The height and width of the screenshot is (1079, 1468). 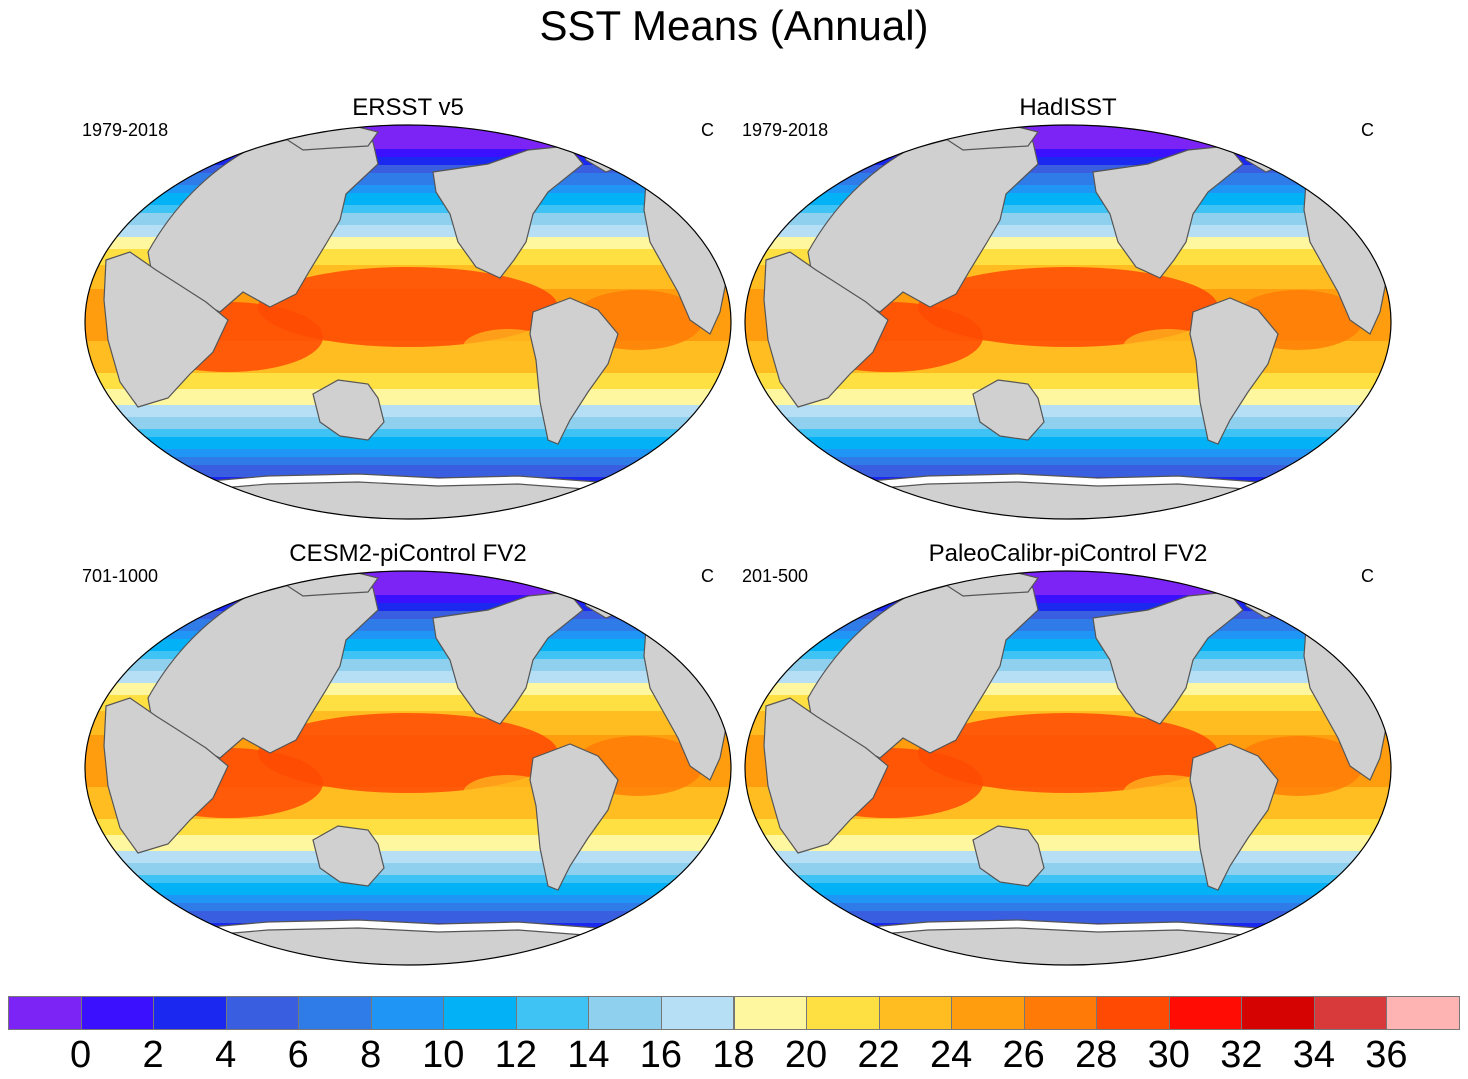 I want to click on colorbar-label: 4, so click(x=226, y=1055).